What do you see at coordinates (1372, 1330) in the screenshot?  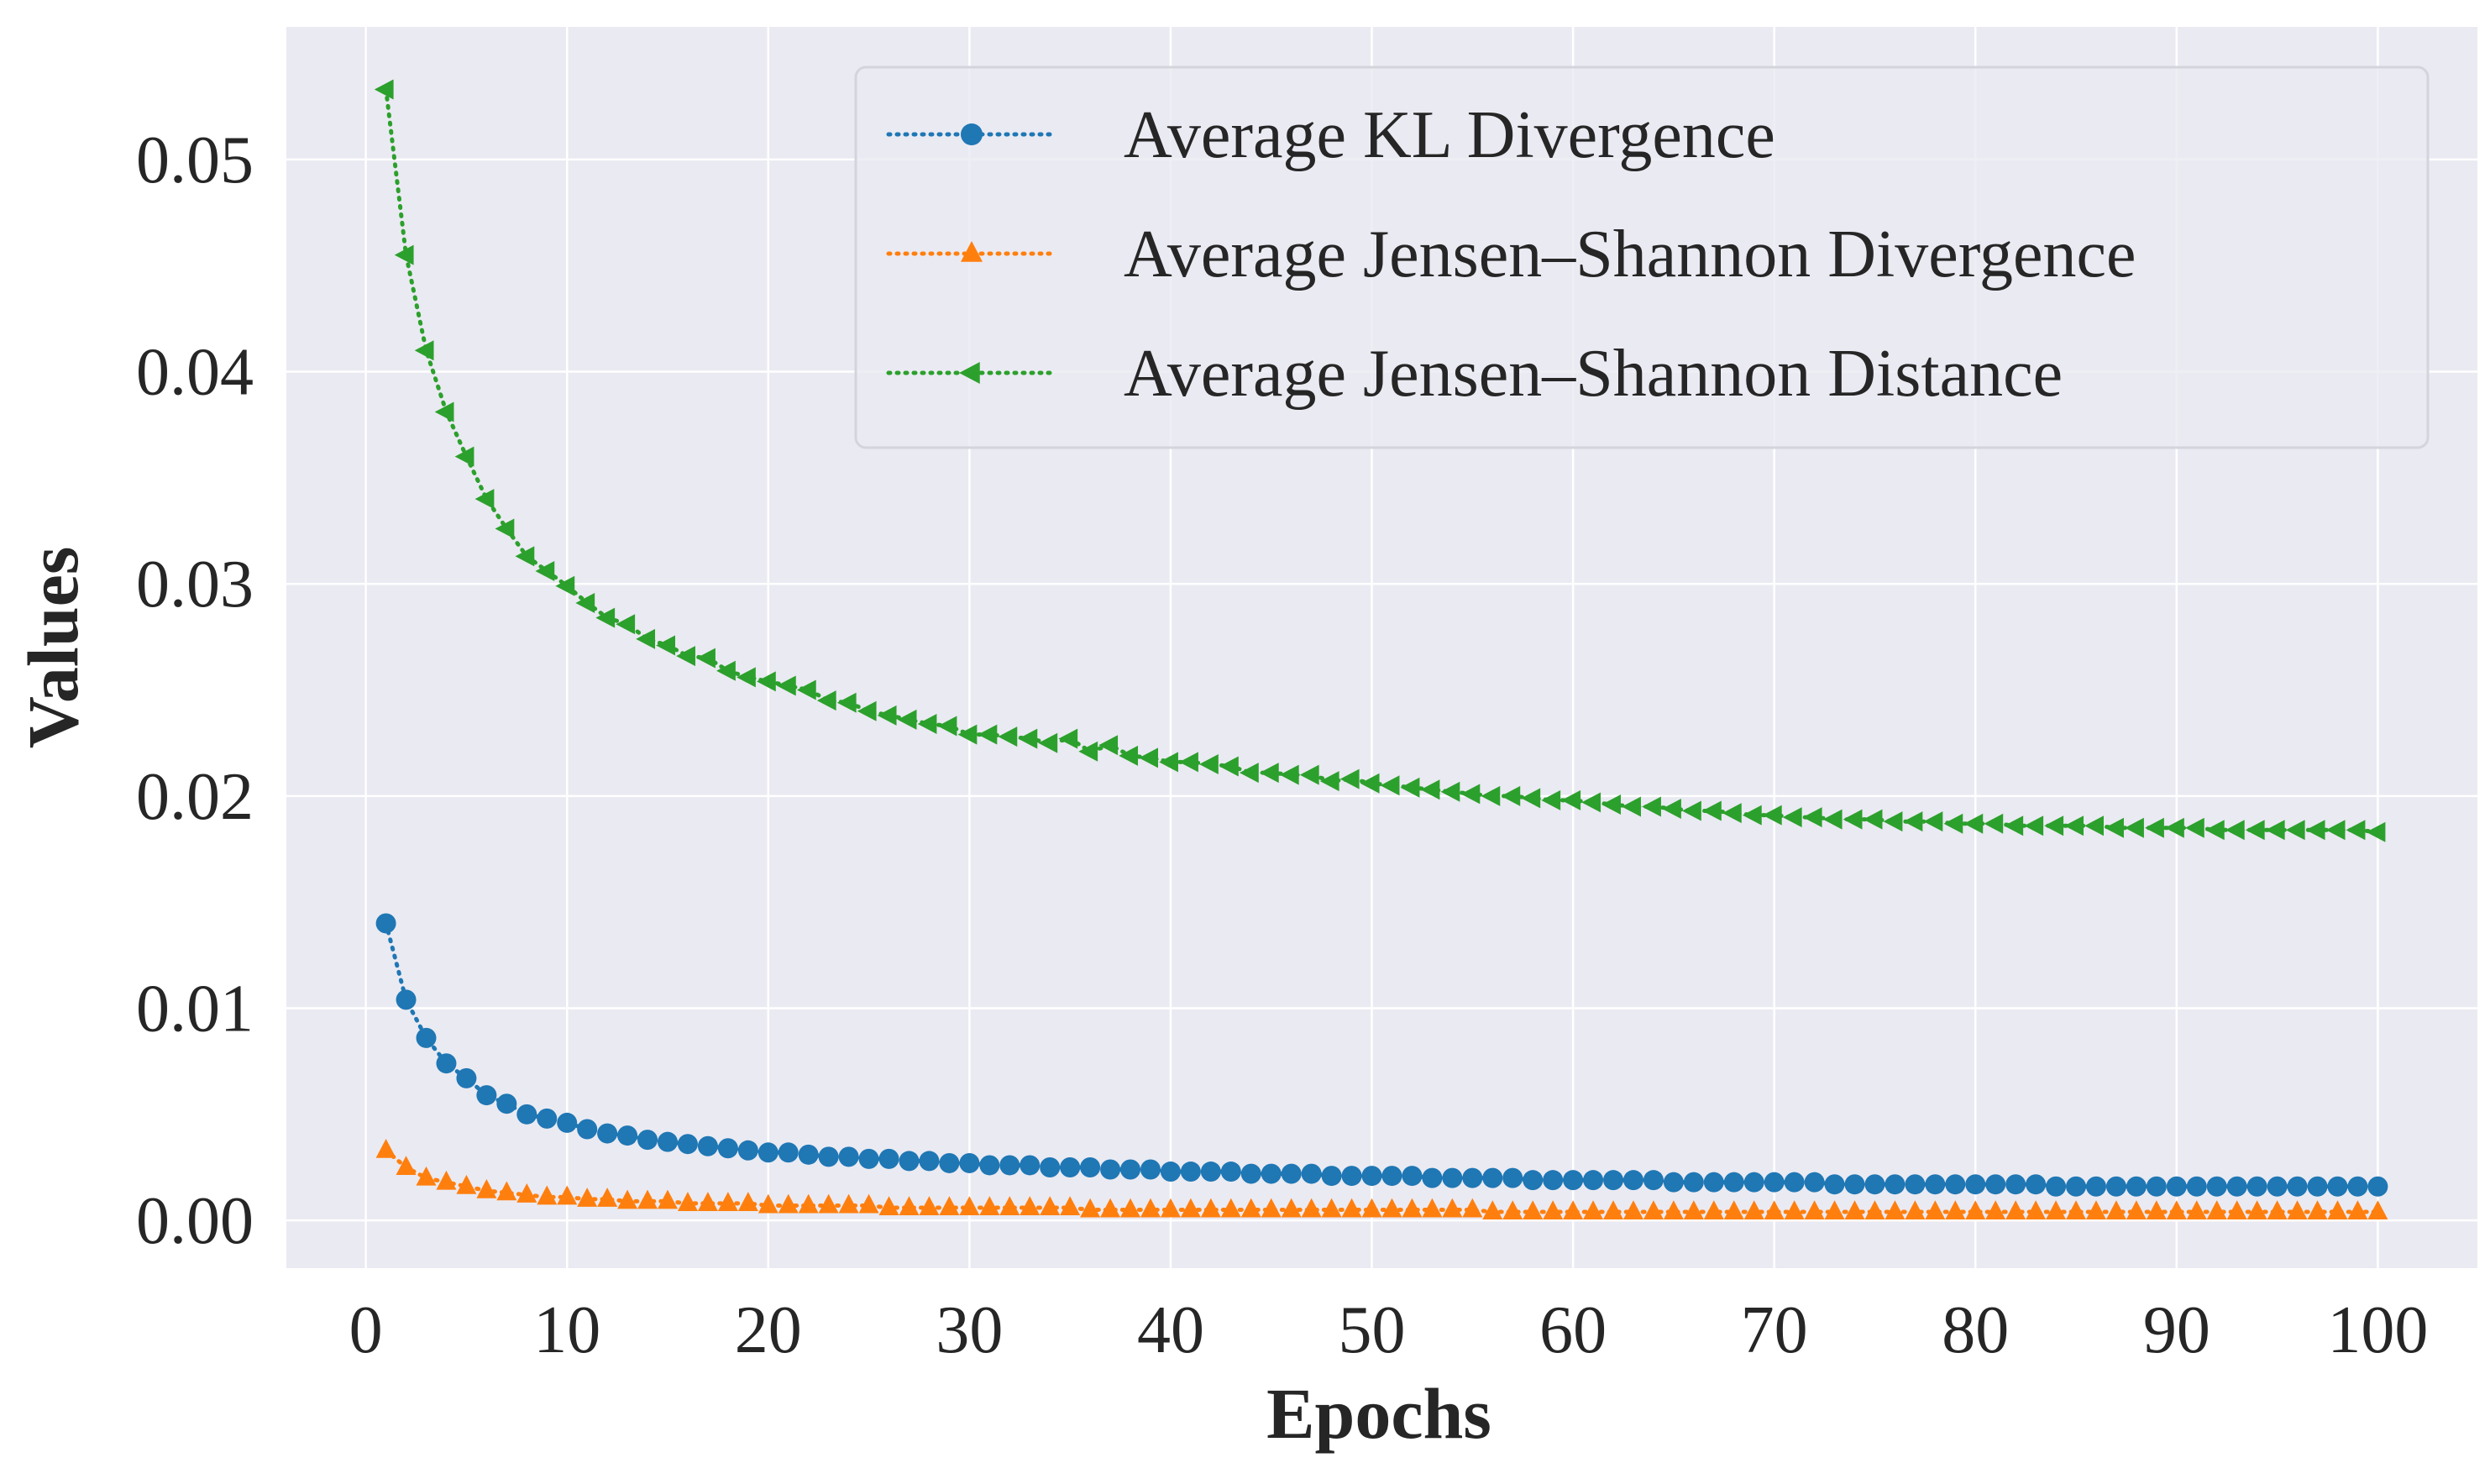 I see `x-tick-label: 50` at bounding box center [1372, 1330].